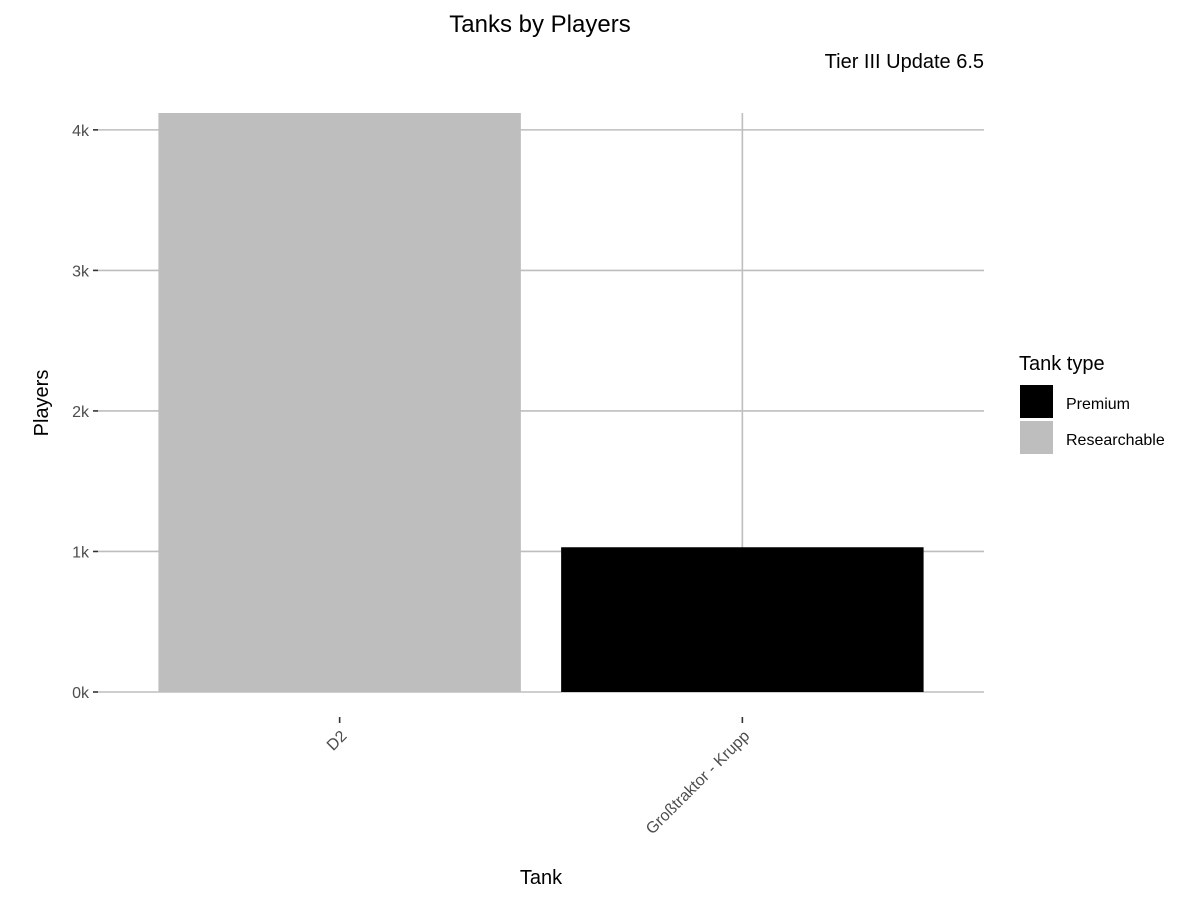 The image size is (1200, 900). Describe the element at coordinates (1098, 404) in the screenshot. I see `legend-label: Premium` at that location.